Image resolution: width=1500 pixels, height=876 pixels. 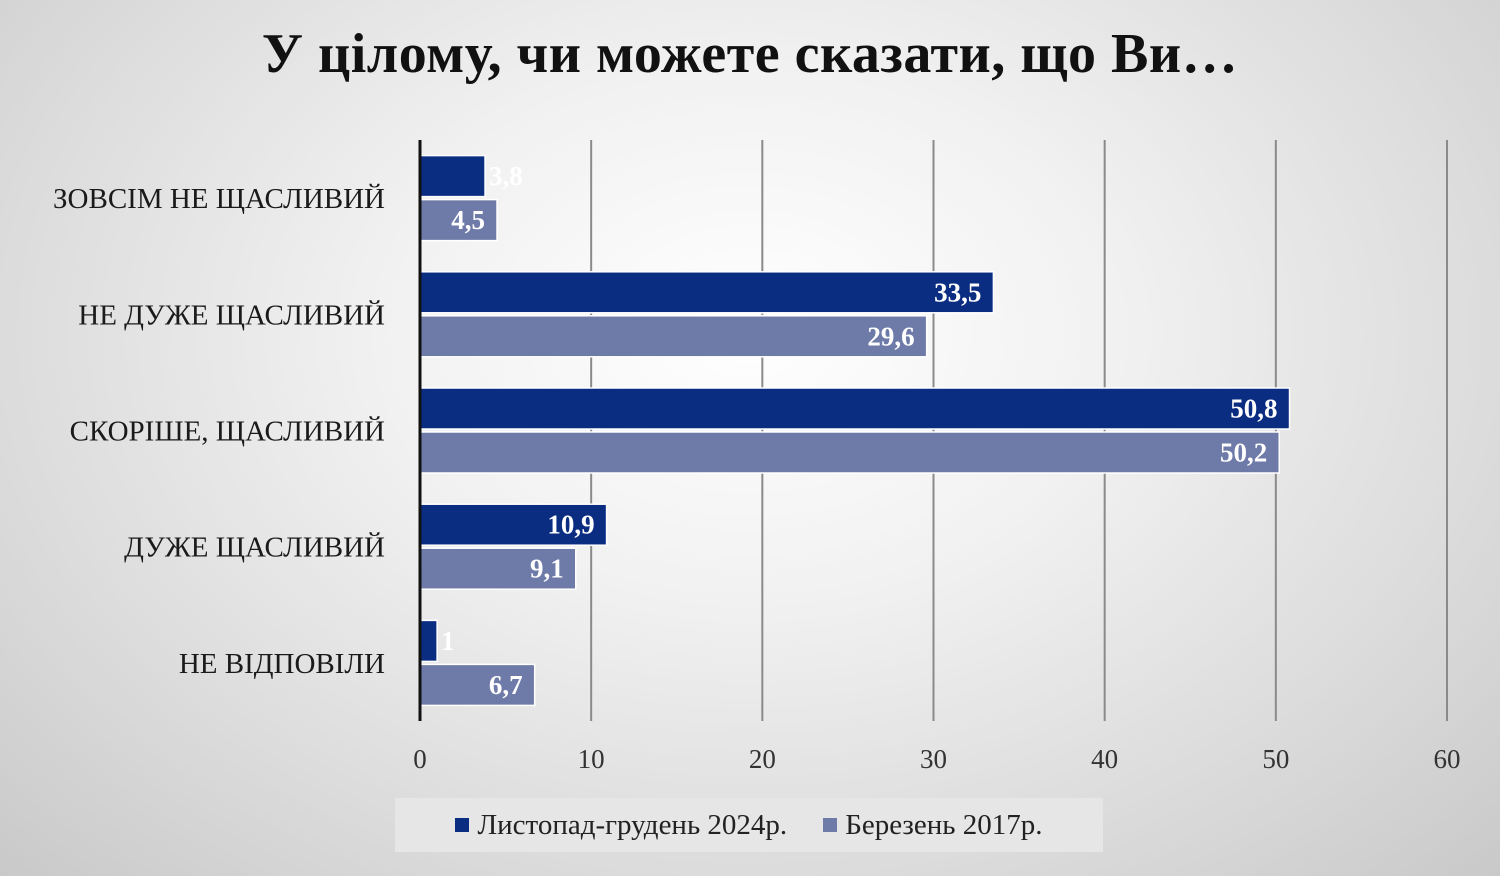 I want to click on x-tick-label-50: 50, so click(x=1275, y=759).